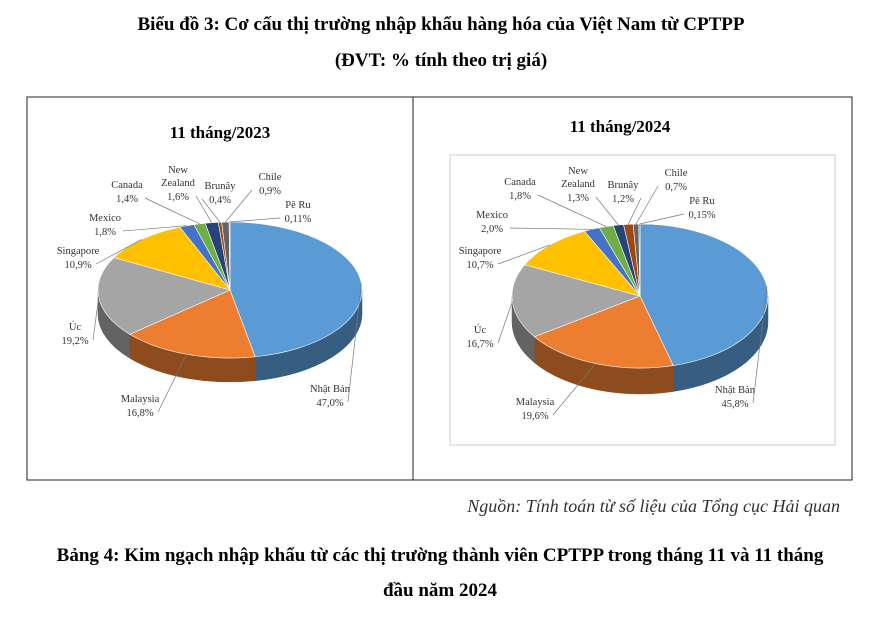  Describe the element at coordinates (623, 199) in the screenshot. I see `slice-value-label: 1,2%` at that location.